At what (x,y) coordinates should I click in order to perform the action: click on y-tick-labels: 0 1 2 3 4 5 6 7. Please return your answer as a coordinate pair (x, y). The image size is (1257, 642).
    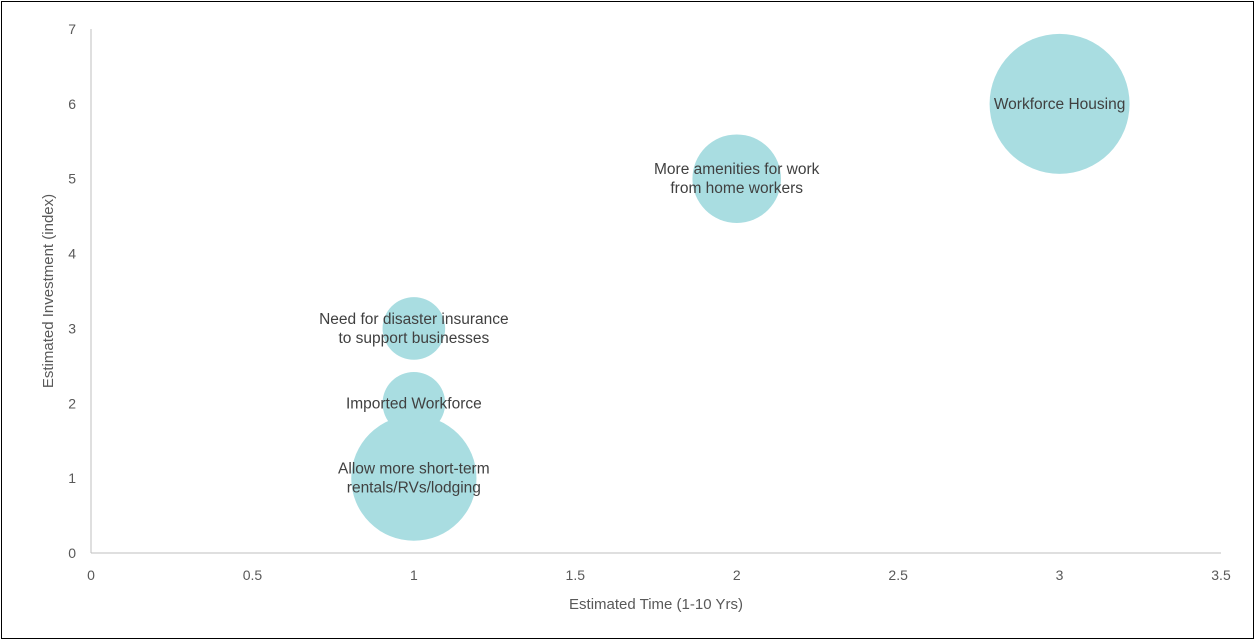
    Looking at the image, I should click on (72, 291).